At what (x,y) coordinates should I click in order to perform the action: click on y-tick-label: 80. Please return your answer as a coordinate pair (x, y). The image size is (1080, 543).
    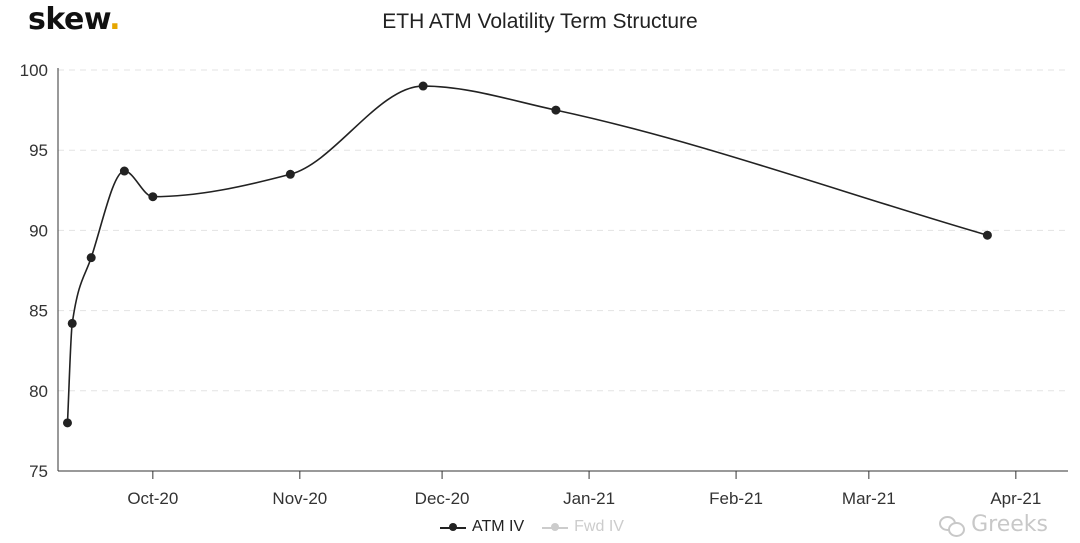
    Looking at the image, I should click on (38, 391).